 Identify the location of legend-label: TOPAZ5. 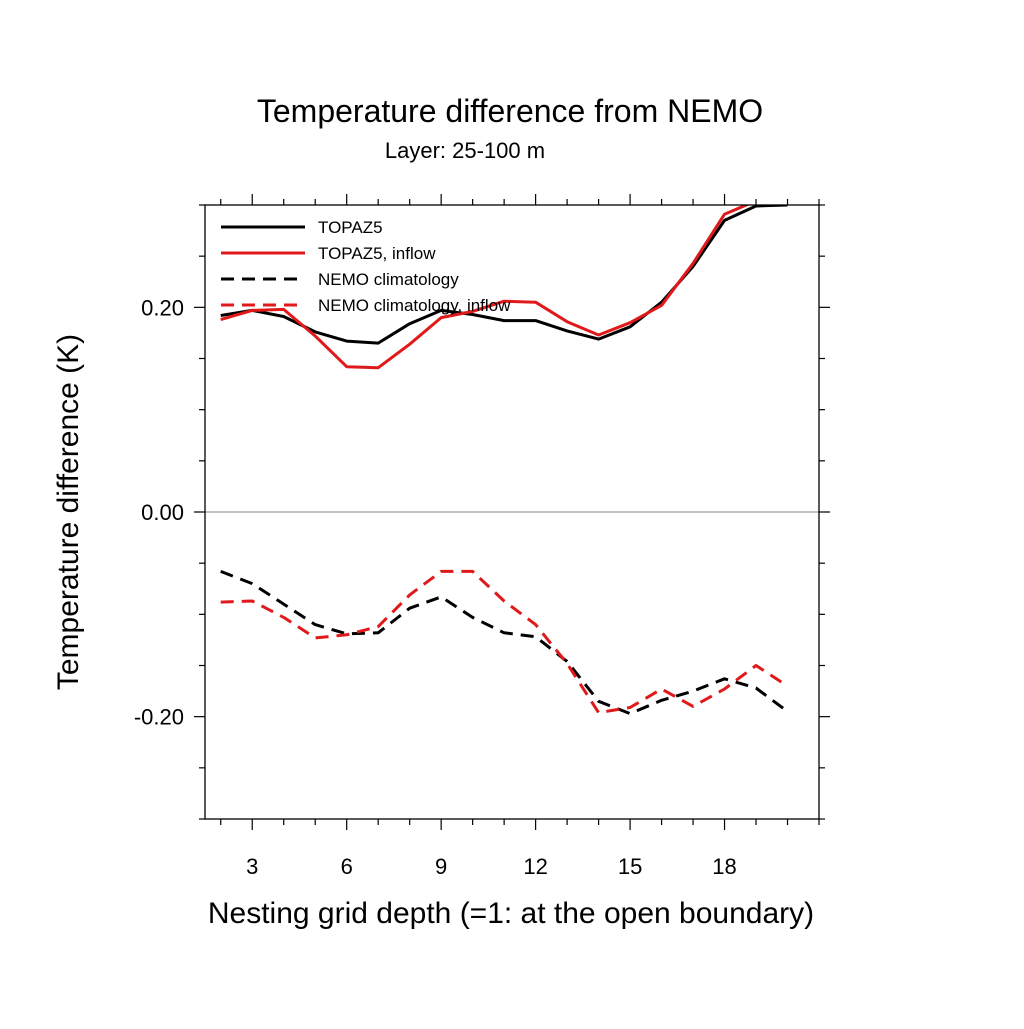
(350, 227).